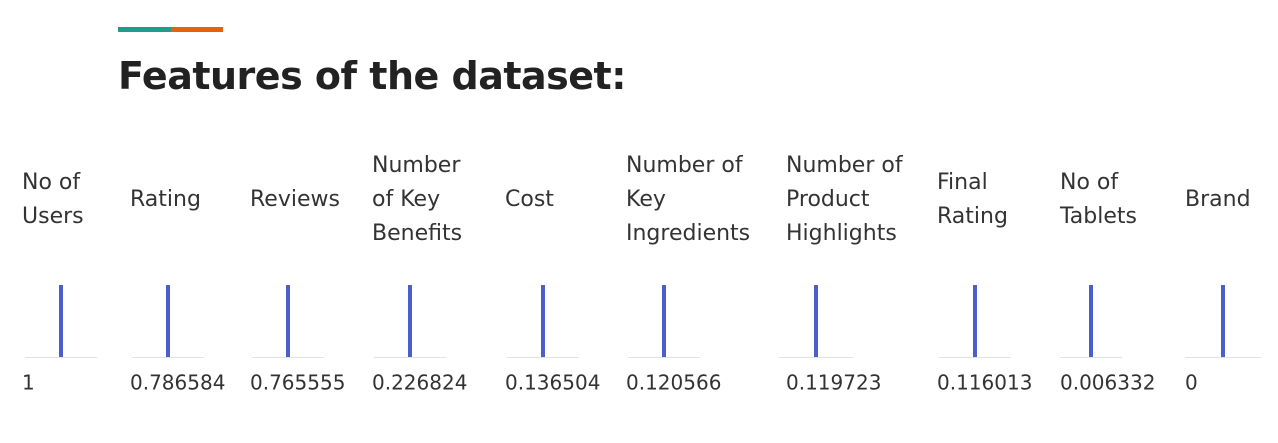  Describe the element at coordinates (372, 76) in the screenshot. I see `page-title: Features of the dataset:` at that location.